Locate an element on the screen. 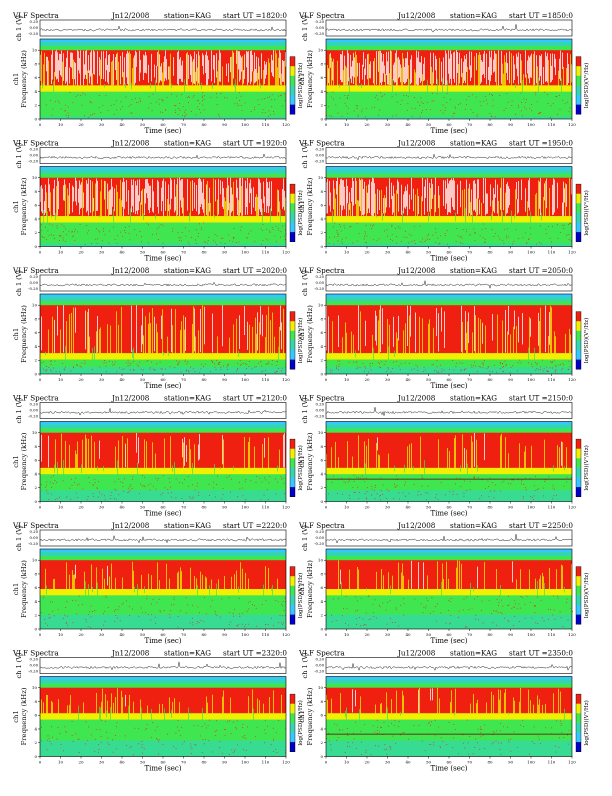 The height and width of the screenshot is (796, 612). freq-tick-label: 0 is located at coordinates (35, 374).